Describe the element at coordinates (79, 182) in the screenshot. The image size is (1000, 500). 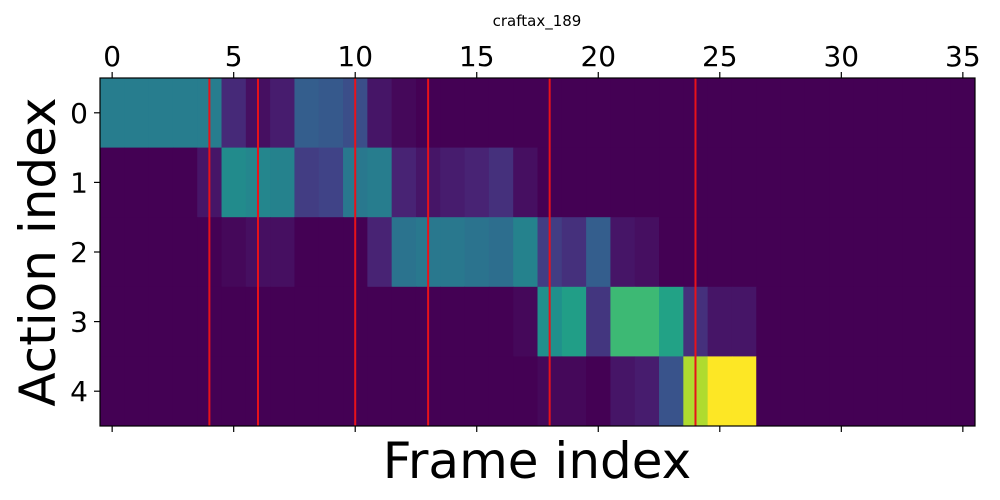
I see `y-tick-label: 1` at that location.